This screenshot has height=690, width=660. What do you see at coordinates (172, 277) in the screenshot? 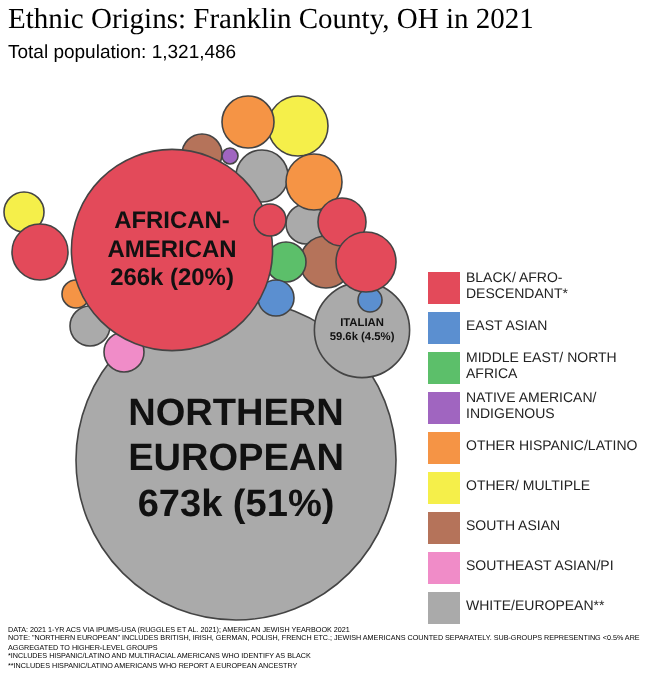
I see `data-label: 266k (20%)` at bounding box center [172, 277].